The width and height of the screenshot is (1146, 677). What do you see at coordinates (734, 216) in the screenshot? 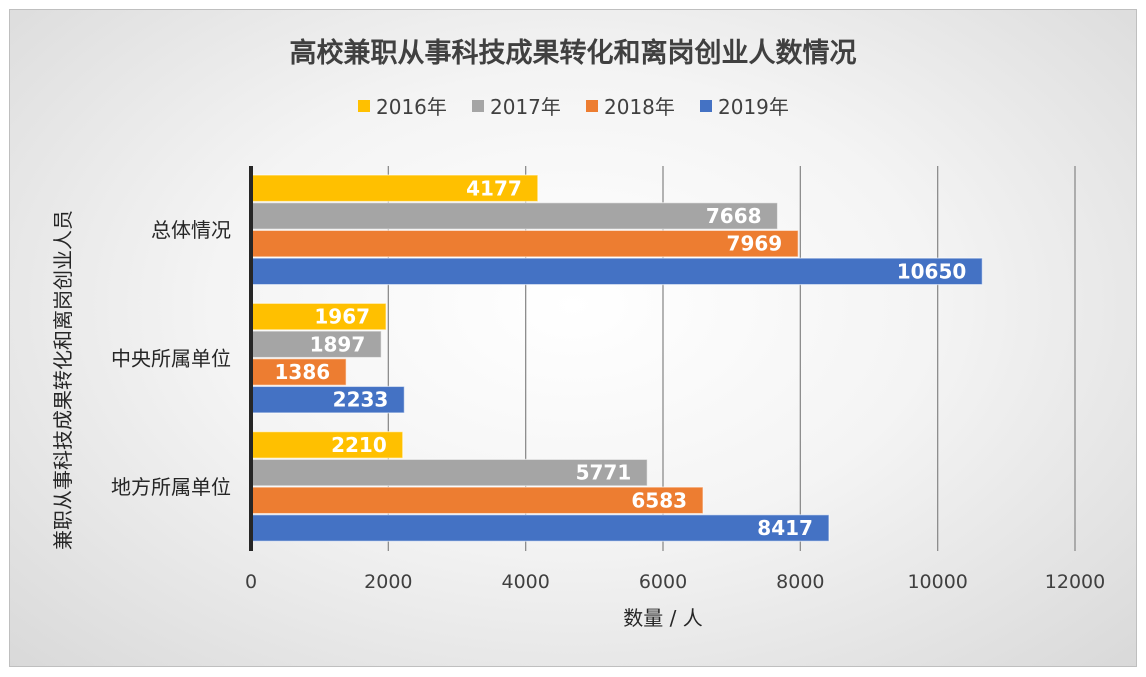
I see `data-label: 7668` at bounding box center [734, 216].